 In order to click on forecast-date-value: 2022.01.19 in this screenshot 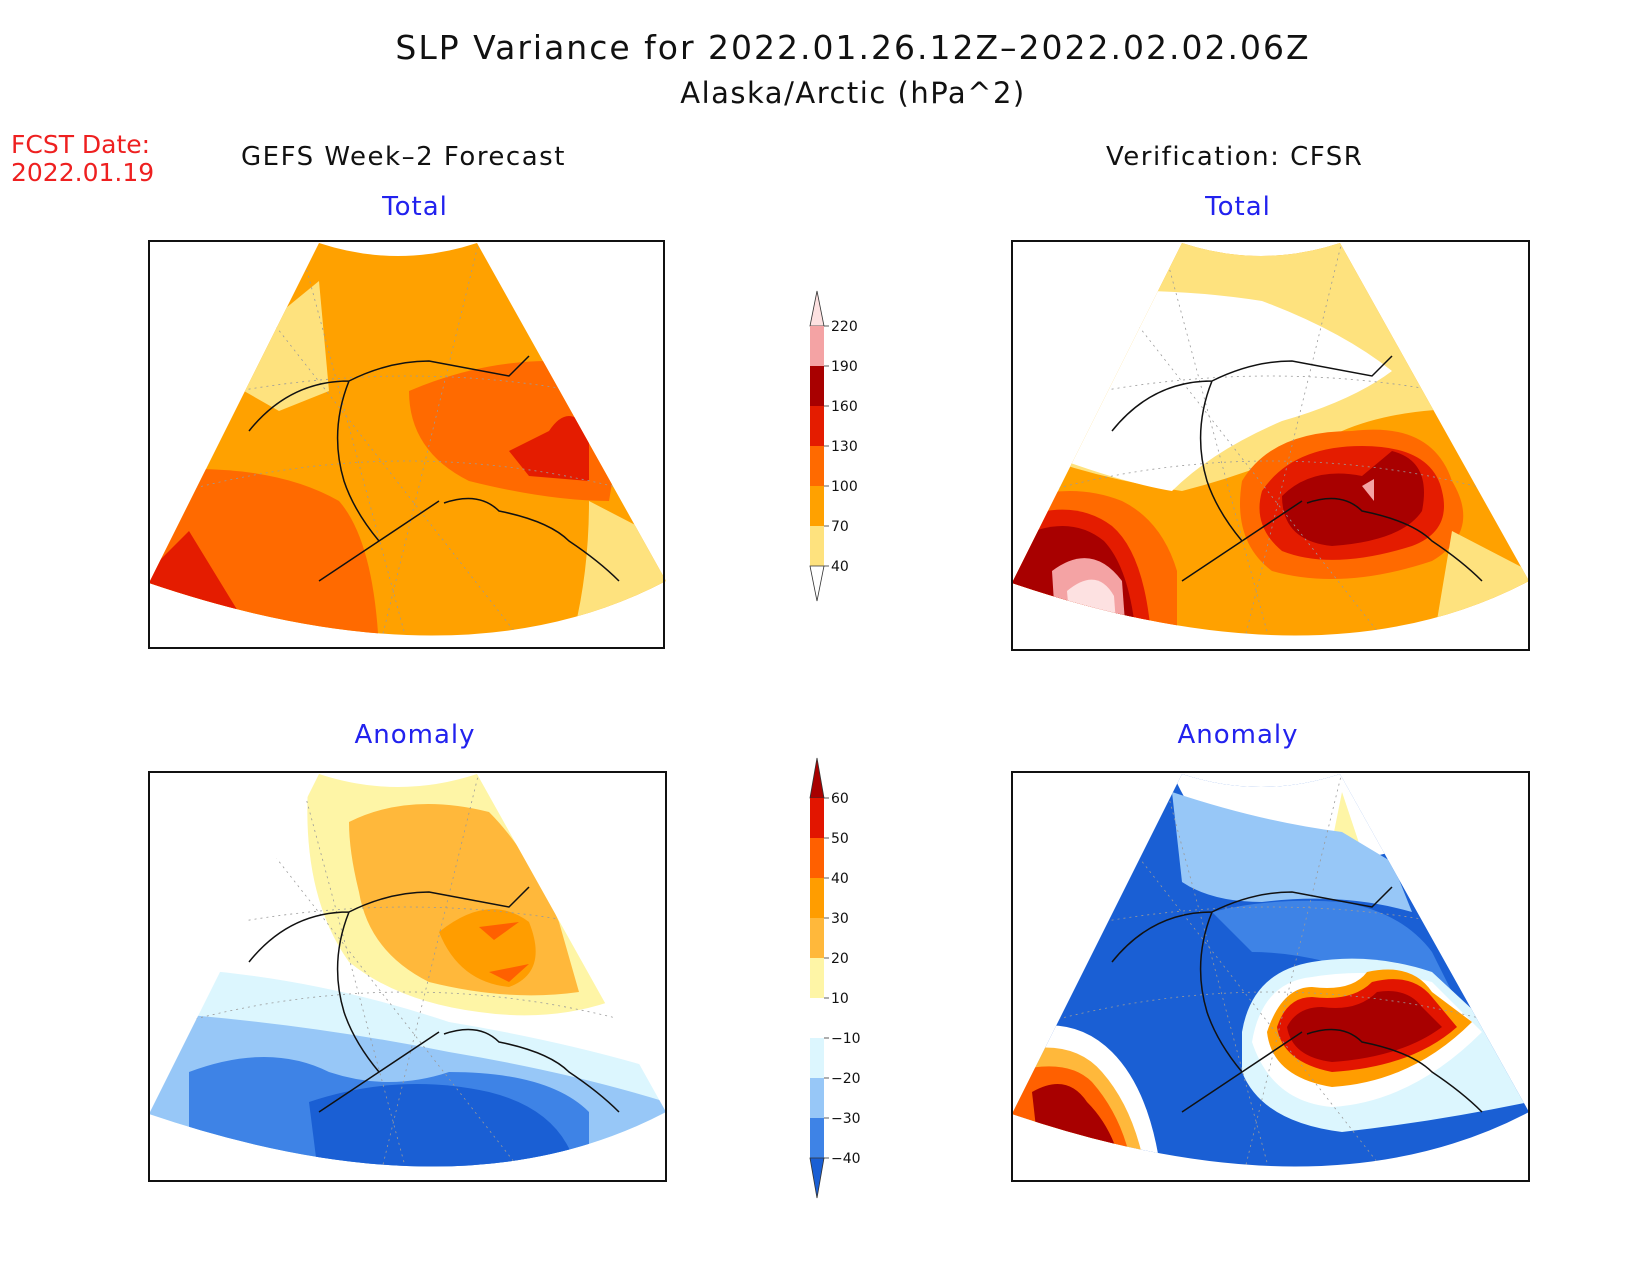, I will do `click(83, 172)`.